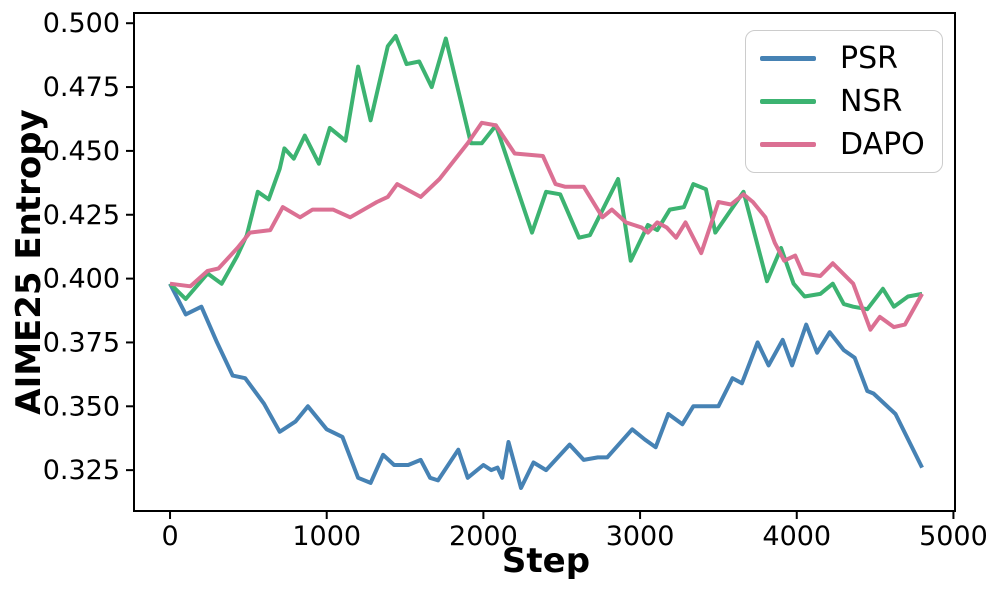 The height and width of the screenshot is (598, 996). I want to click on x-tick-label: 3000, so click(640, 536).